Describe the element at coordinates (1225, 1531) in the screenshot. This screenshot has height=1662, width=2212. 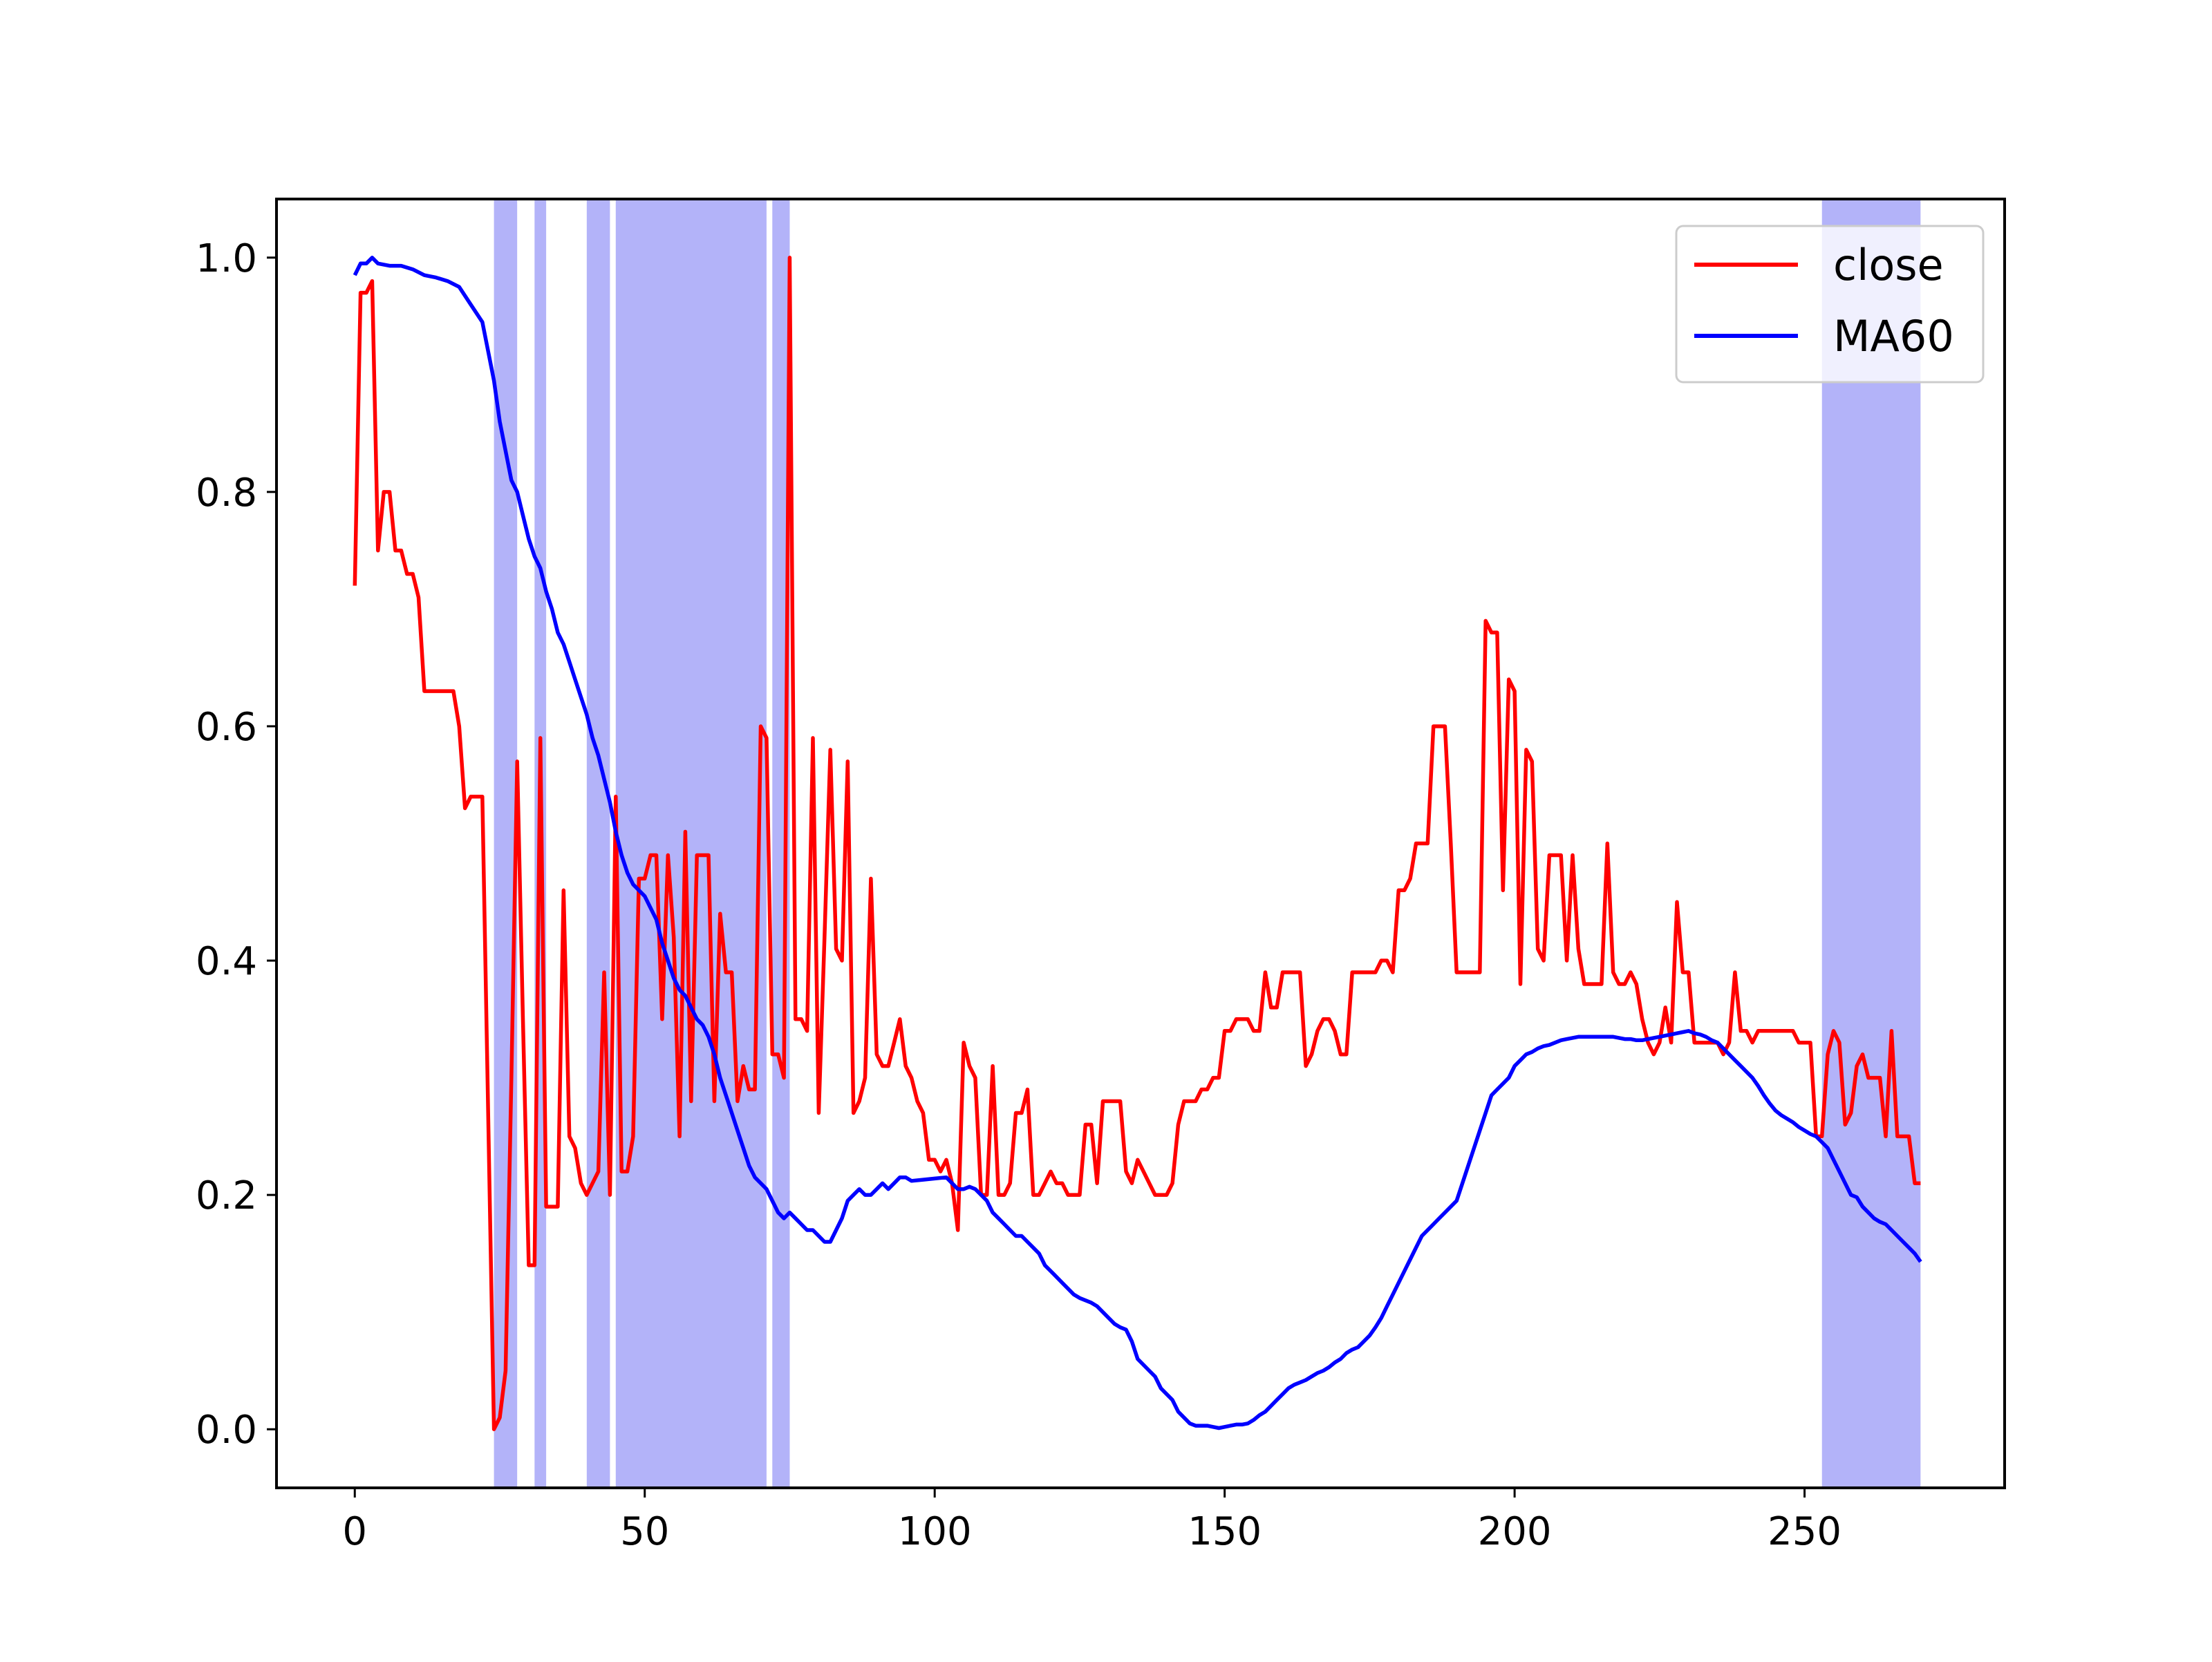
I see `x-tick-label: 150` at that location.